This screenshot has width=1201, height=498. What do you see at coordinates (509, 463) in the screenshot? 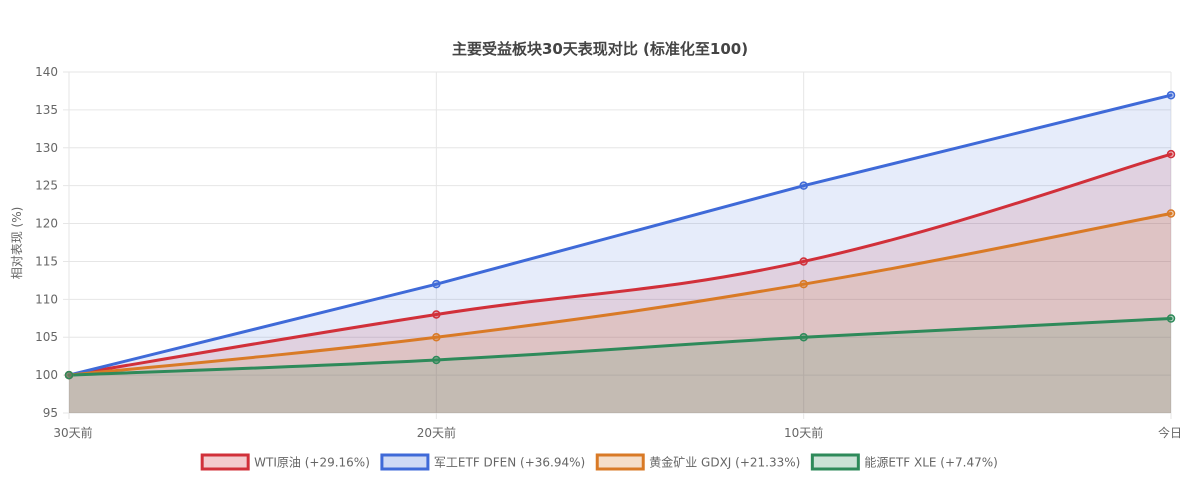
I see `legend-label: 军工ETF DFEN (+36.94%)` at bounding box center [509, 463].